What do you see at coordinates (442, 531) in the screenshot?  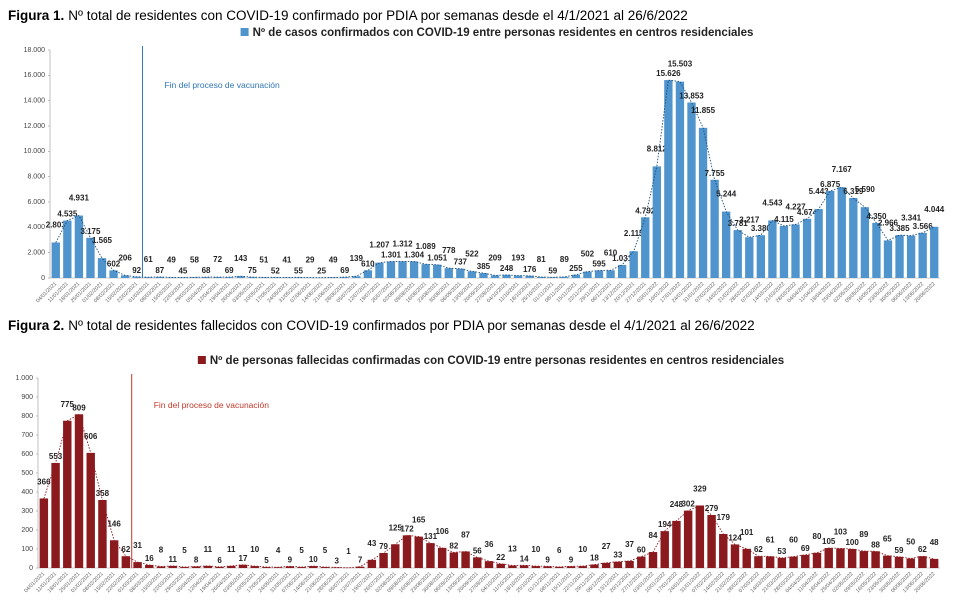 I see `data-label: 106` at bounding box center [442, 531].